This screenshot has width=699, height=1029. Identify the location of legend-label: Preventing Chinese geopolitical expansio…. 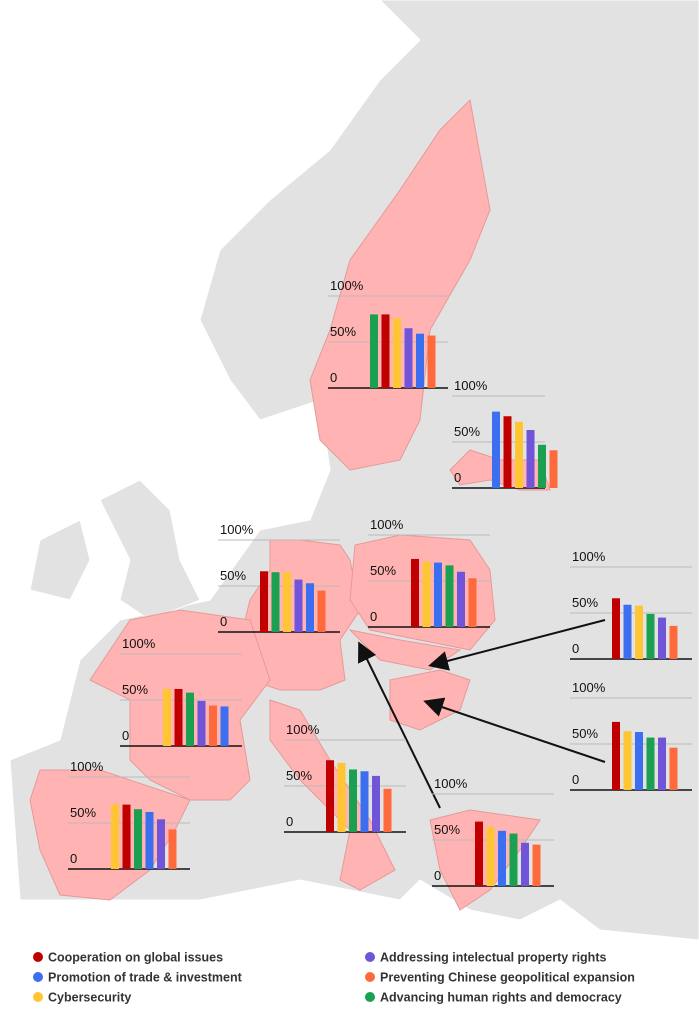
(507, 978).